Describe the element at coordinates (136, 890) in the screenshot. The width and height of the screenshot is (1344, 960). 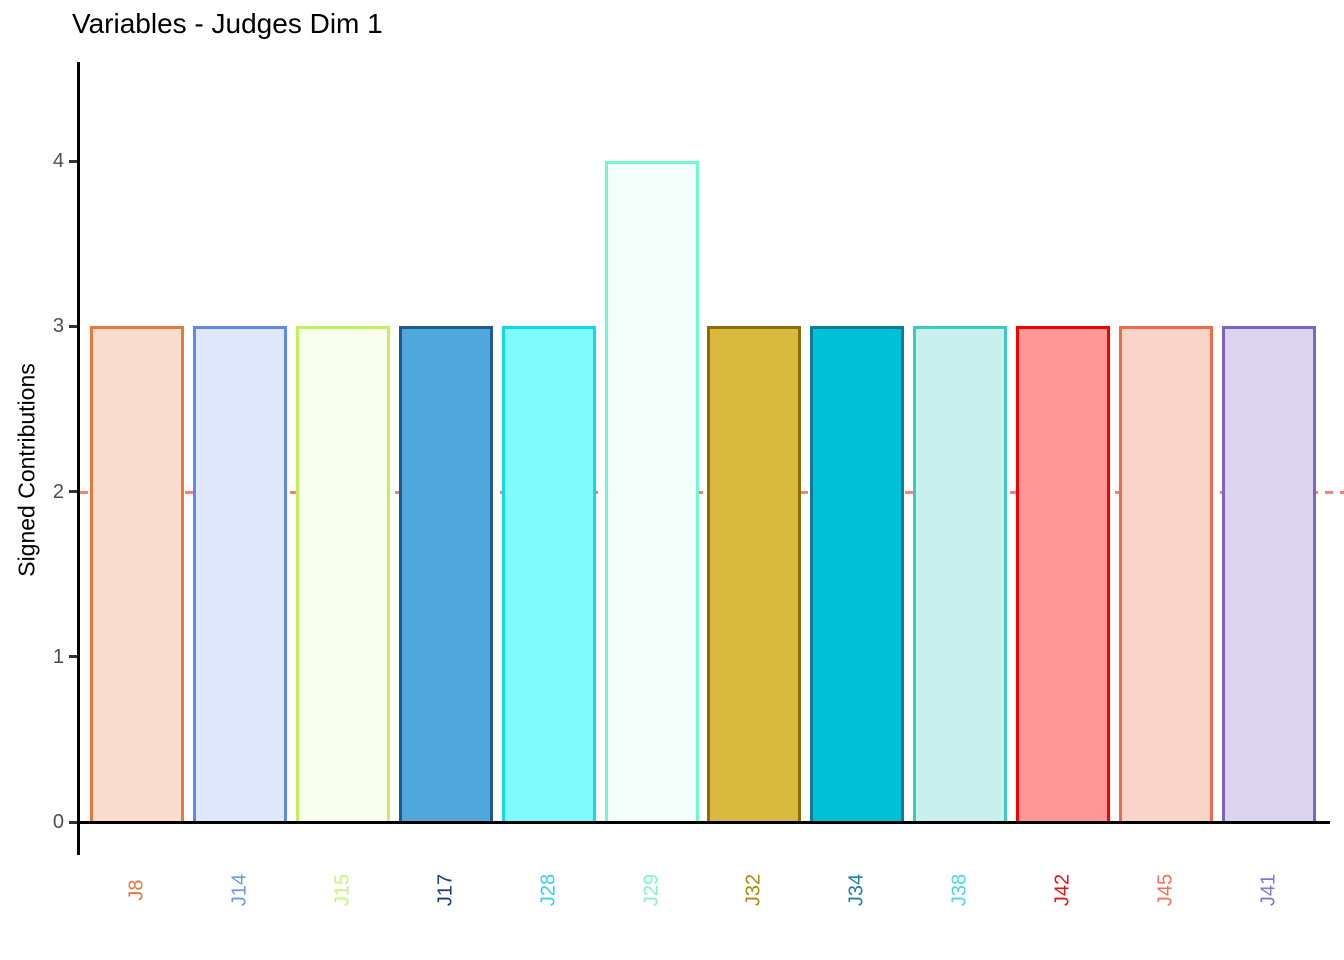
I see `x-tick-label-J8: J8` at that location.